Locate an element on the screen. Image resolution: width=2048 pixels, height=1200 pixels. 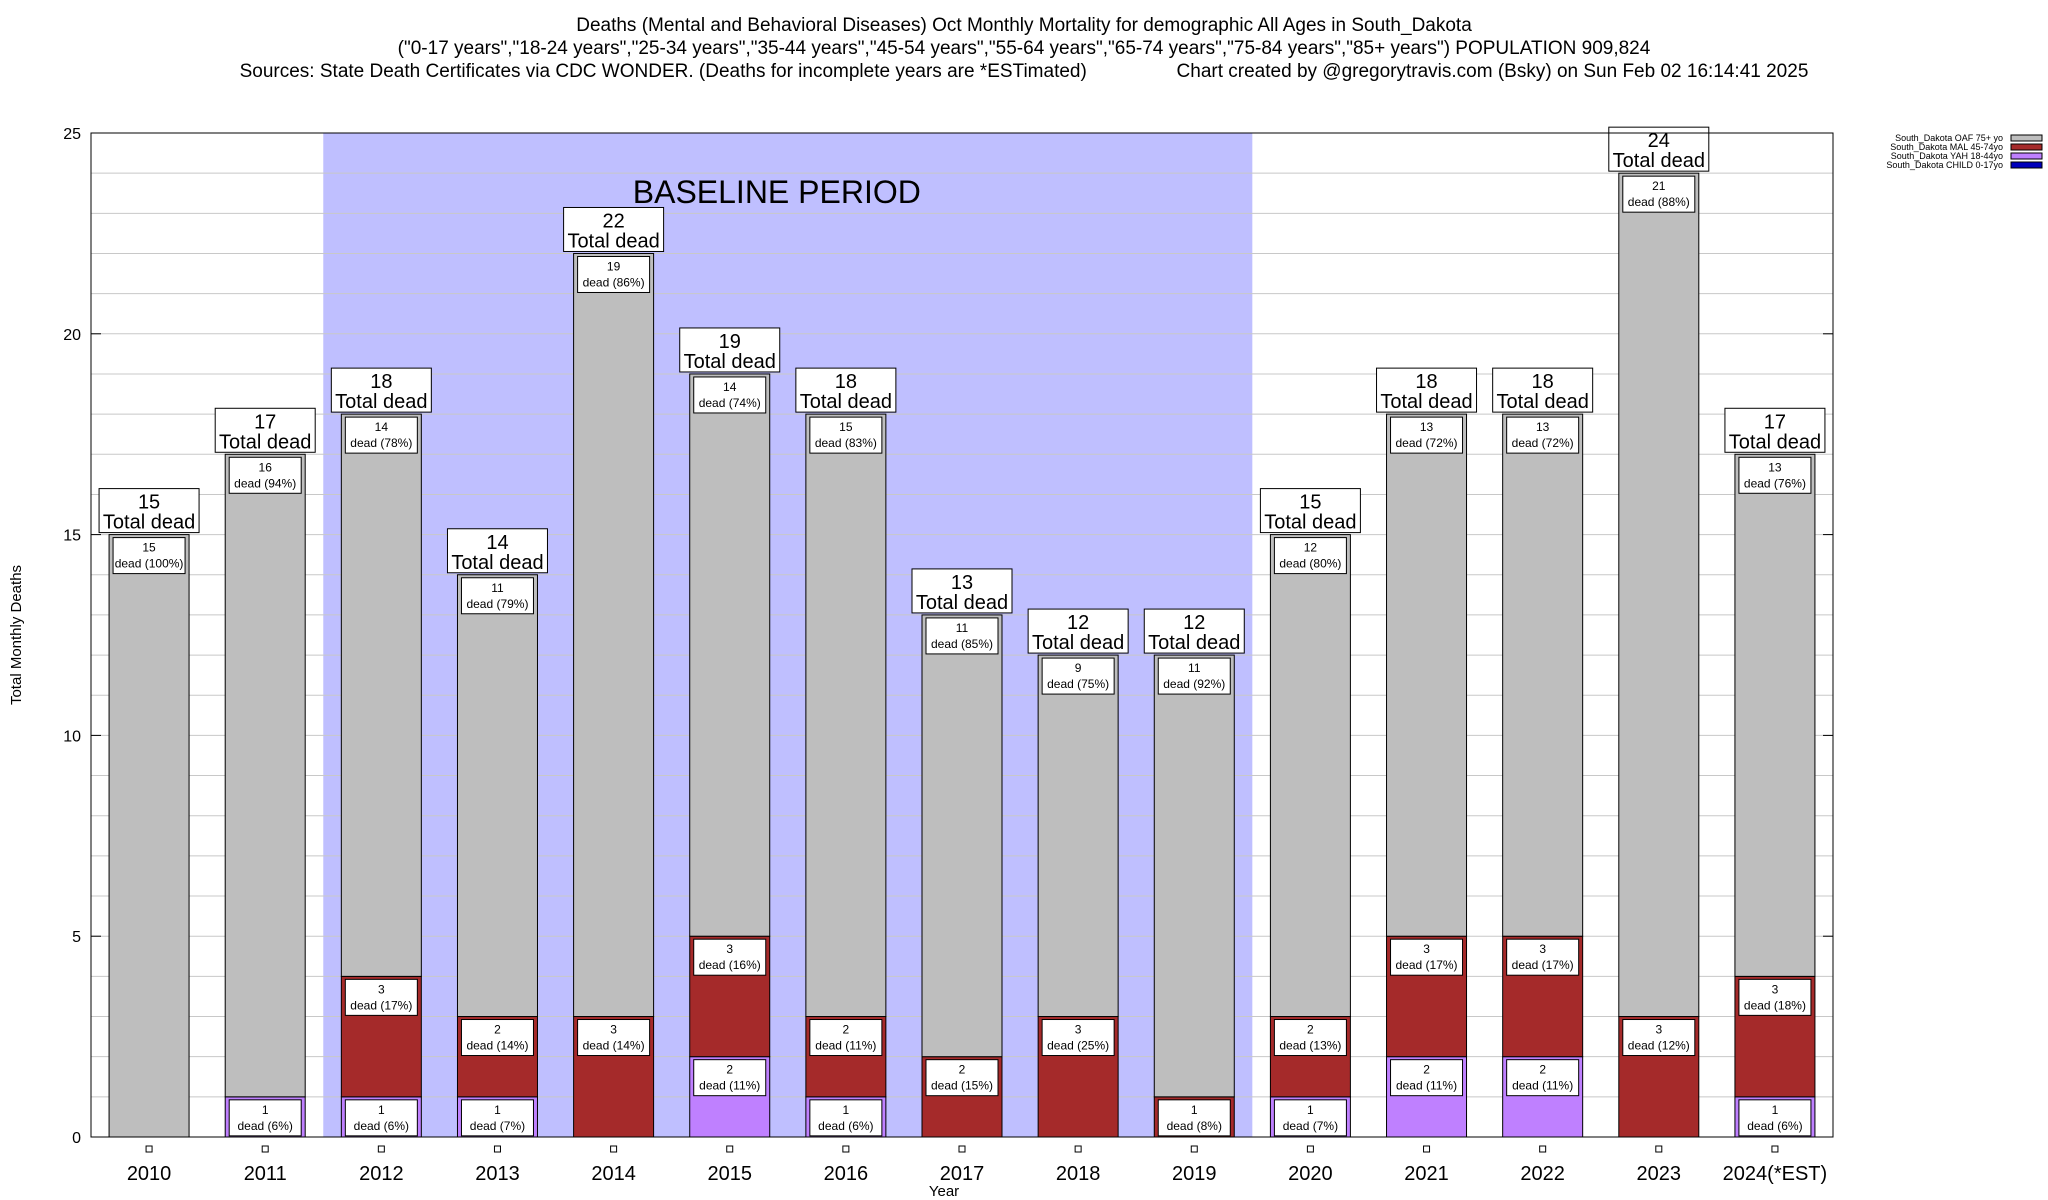
y-tick-label: 5 is located at coordinates (76, 937).